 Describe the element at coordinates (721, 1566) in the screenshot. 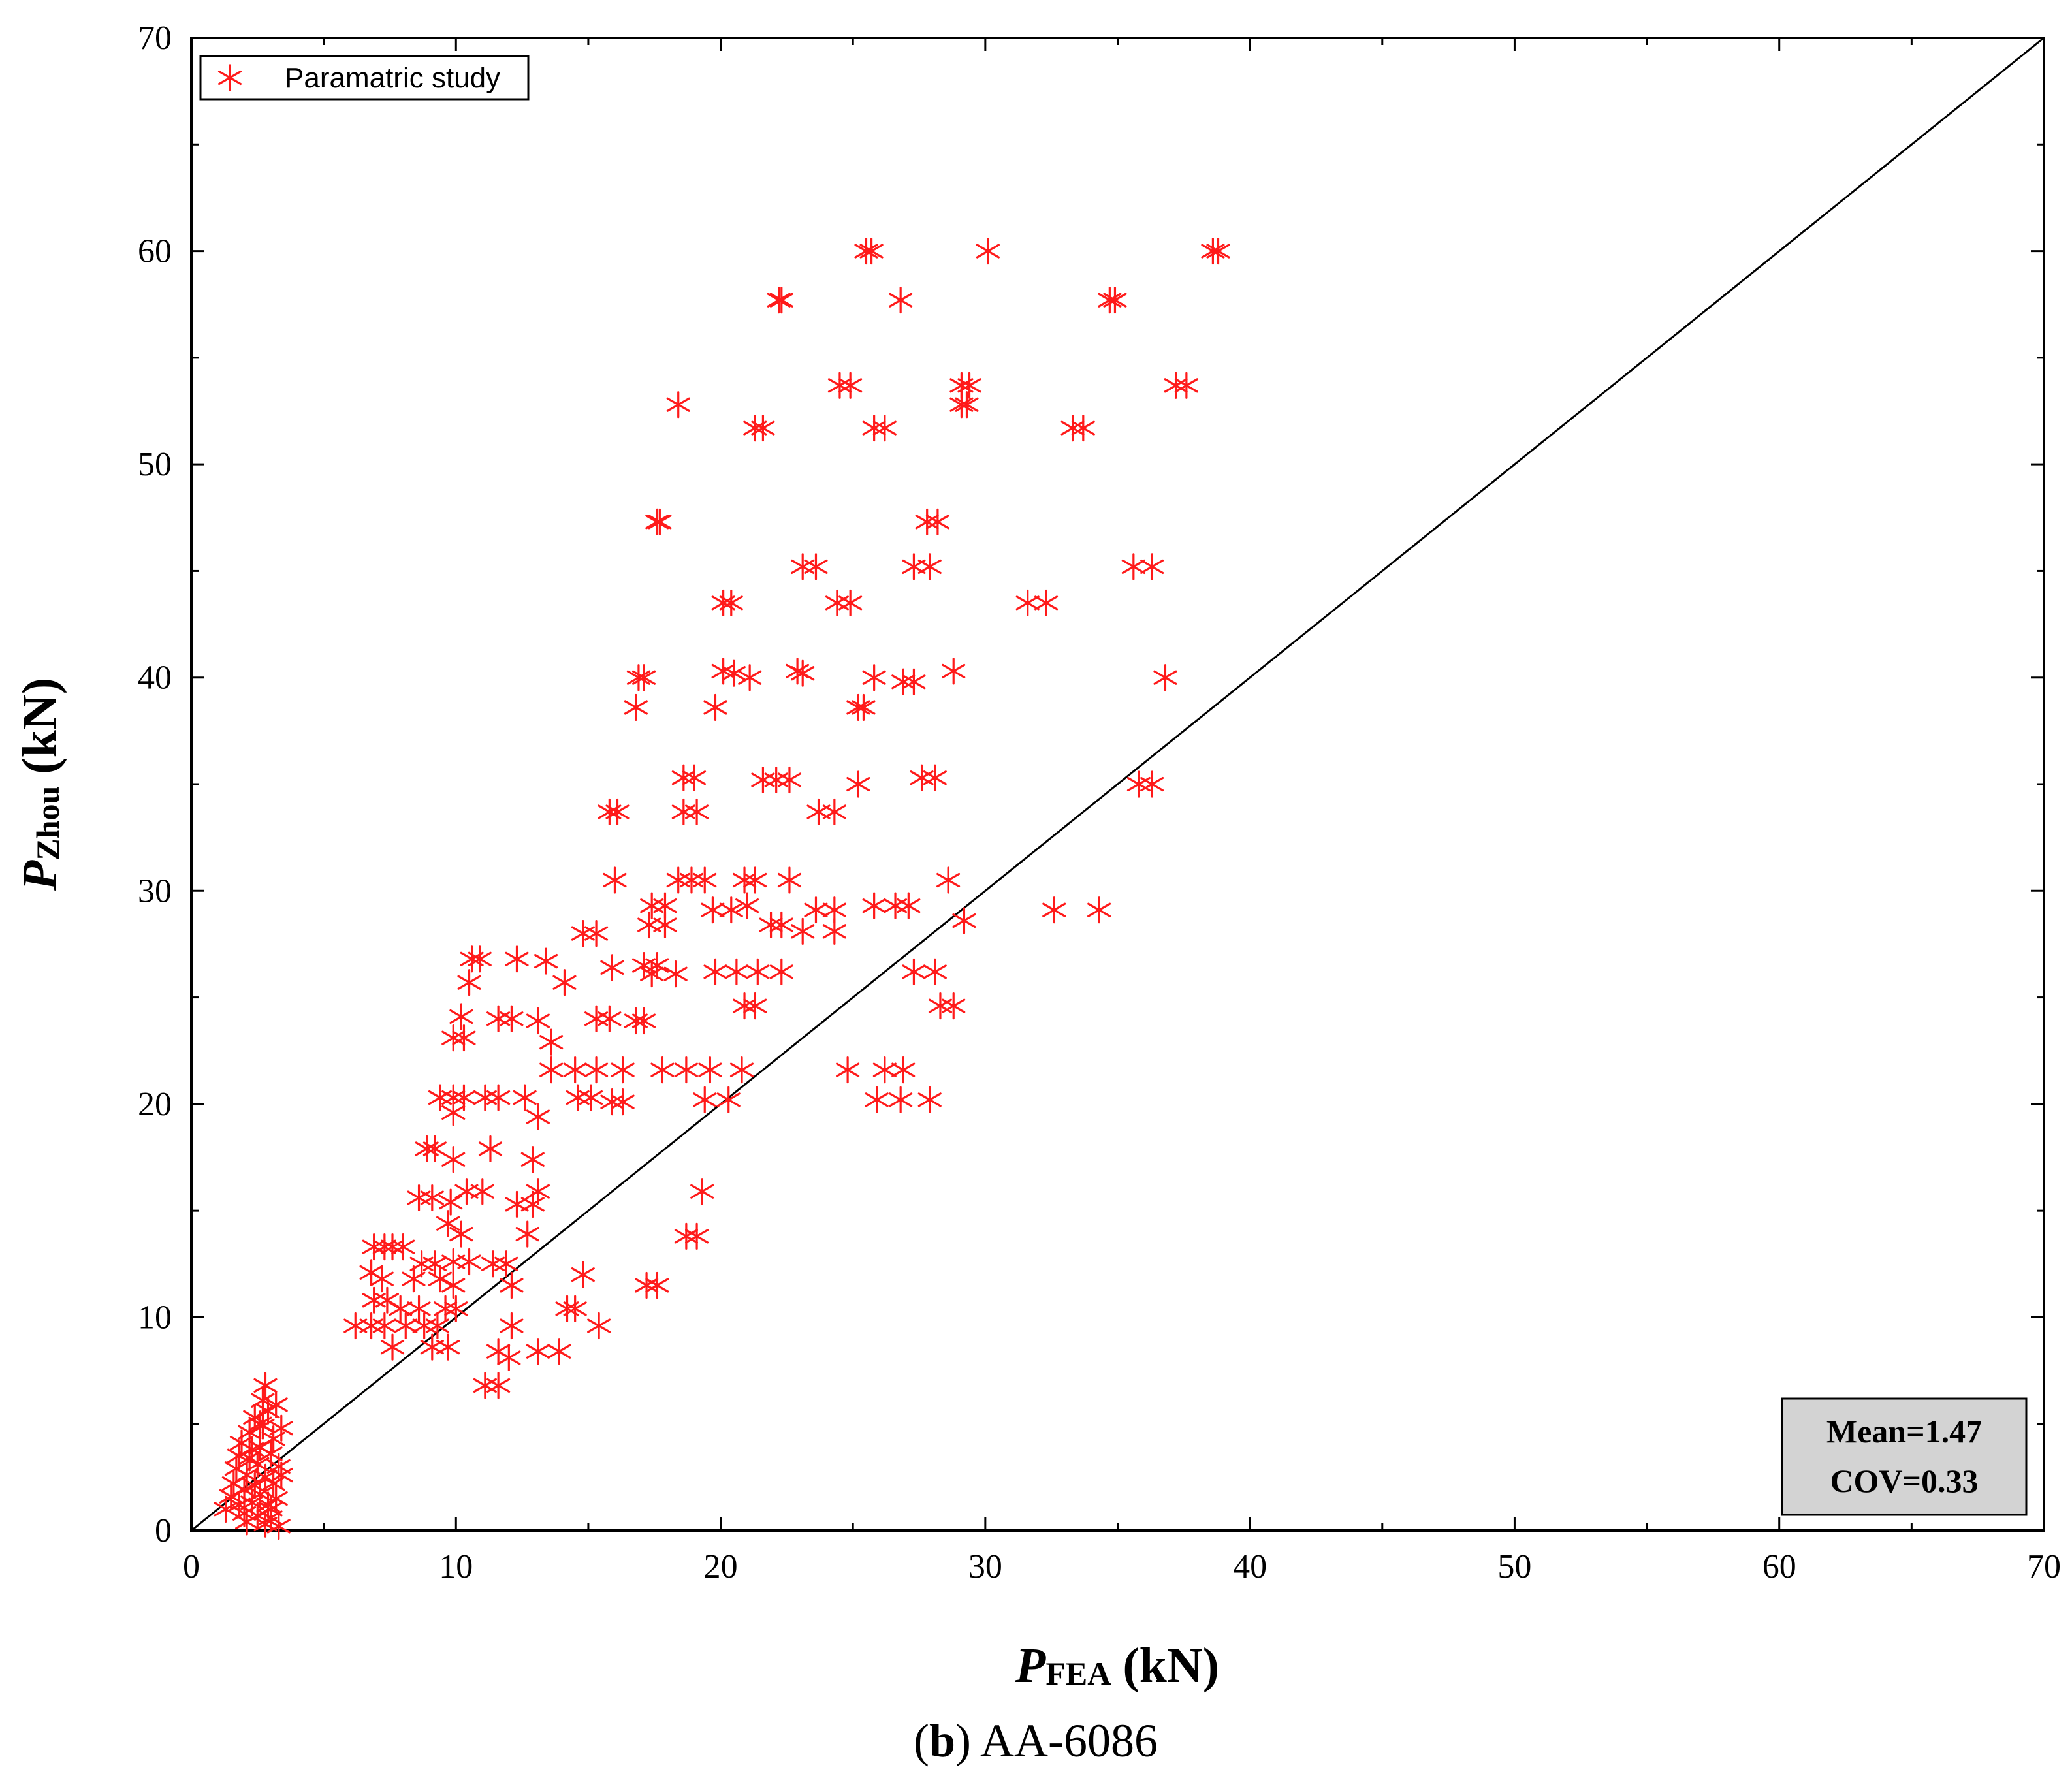

I see `x-tick-label: 20` at that location.